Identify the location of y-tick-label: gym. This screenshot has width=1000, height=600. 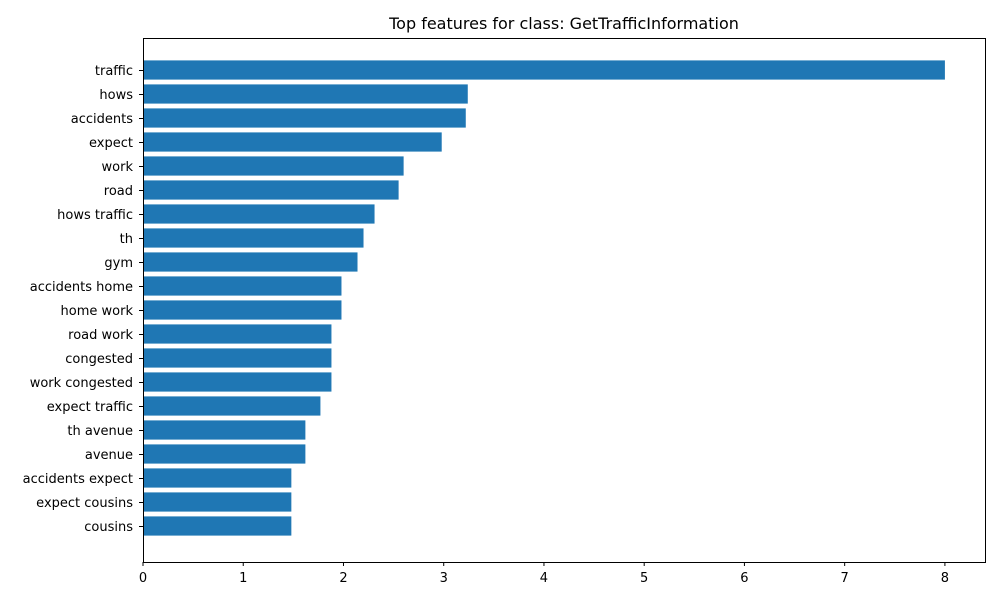
(118, 263).